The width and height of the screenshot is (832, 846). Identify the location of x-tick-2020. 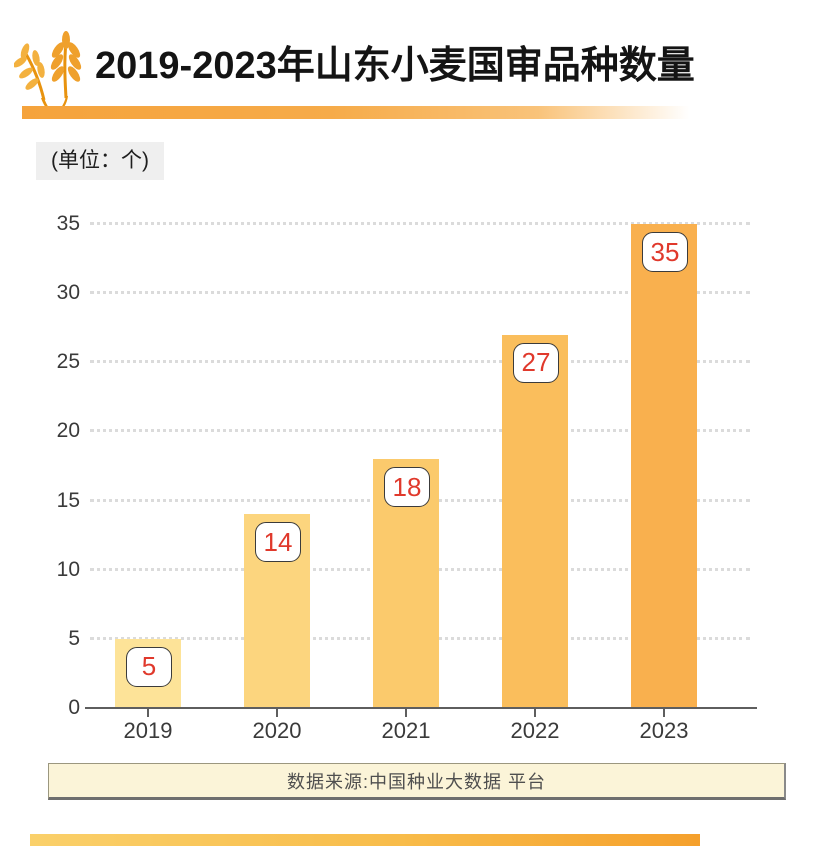
(277, 713).